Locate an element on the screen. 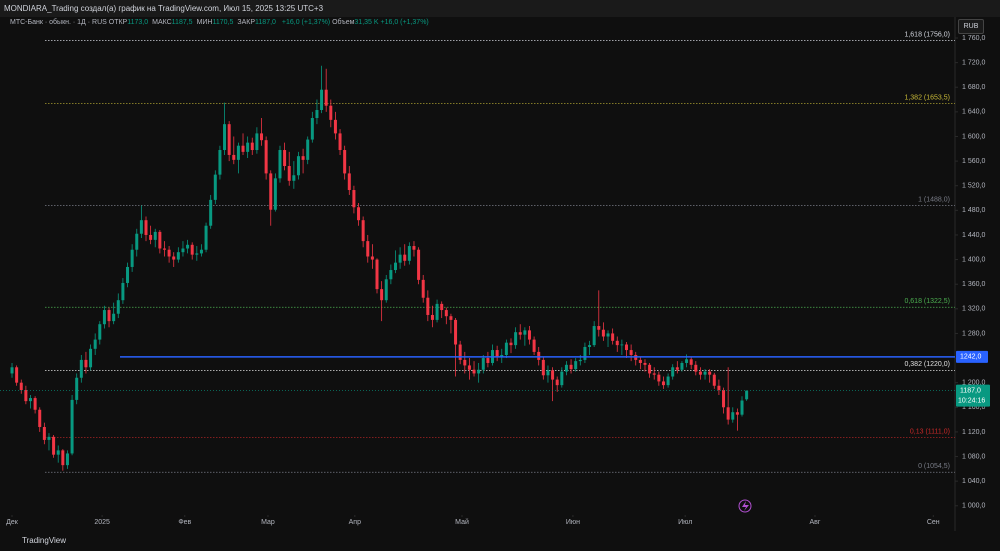  volume-label: Объем is located at coordinates (343, 22).